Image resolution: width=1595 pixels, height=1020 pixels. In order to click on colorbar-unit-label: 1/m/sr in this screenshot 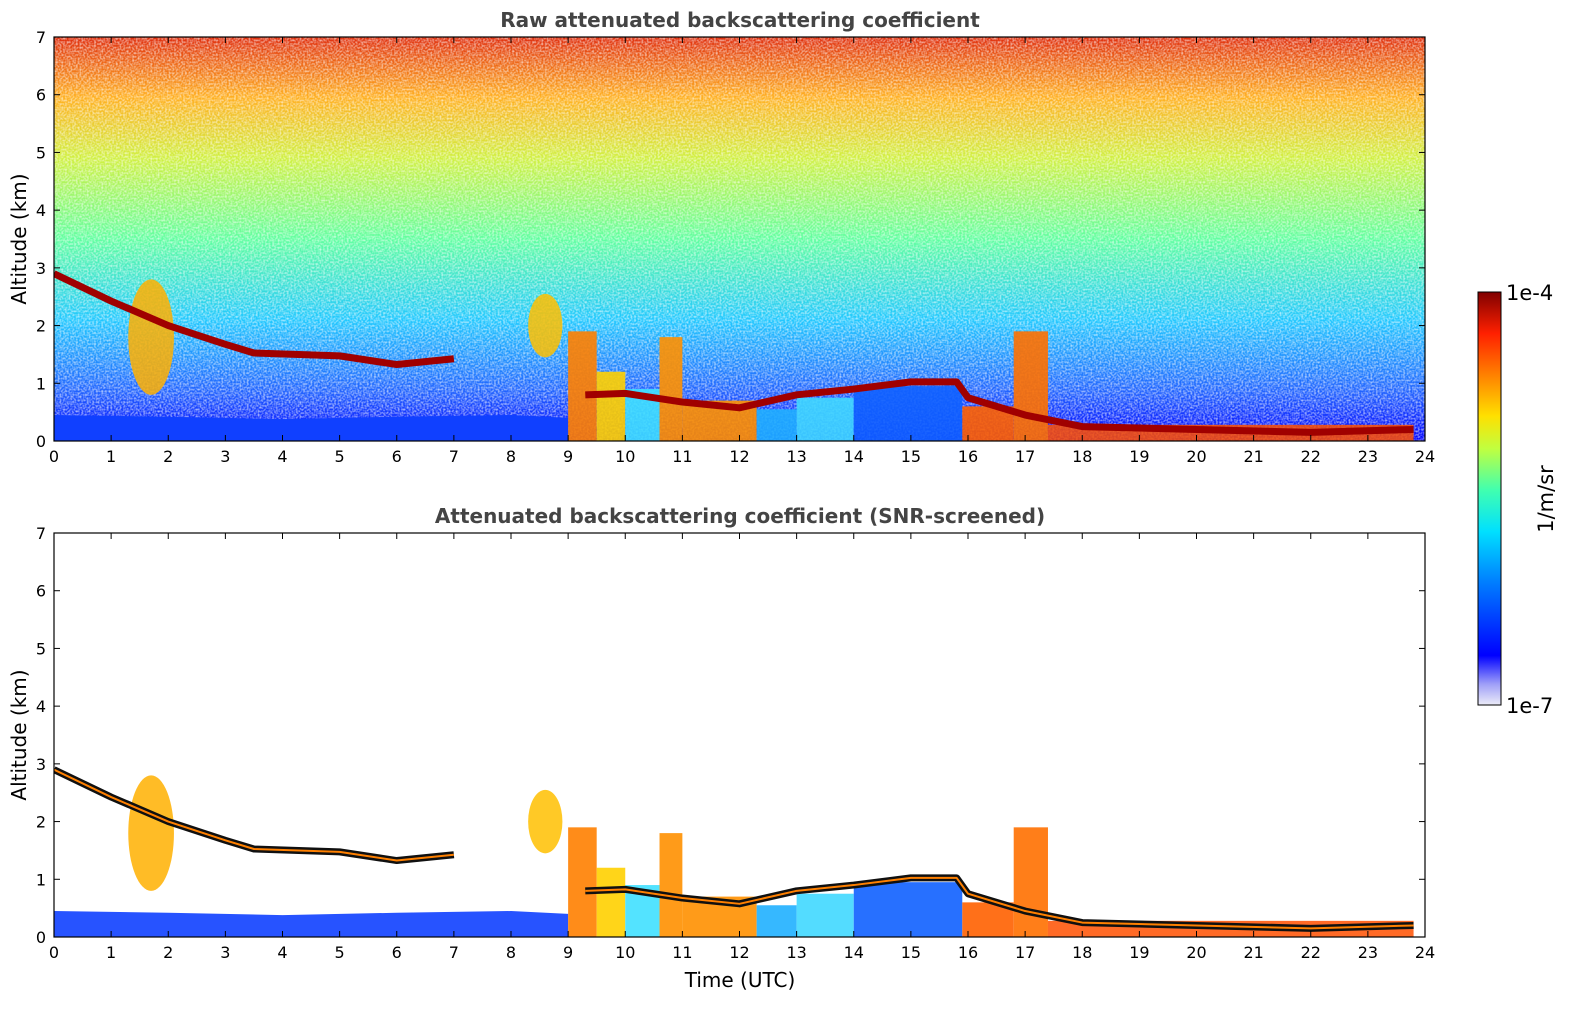, I will do `click(1546, 499)`.